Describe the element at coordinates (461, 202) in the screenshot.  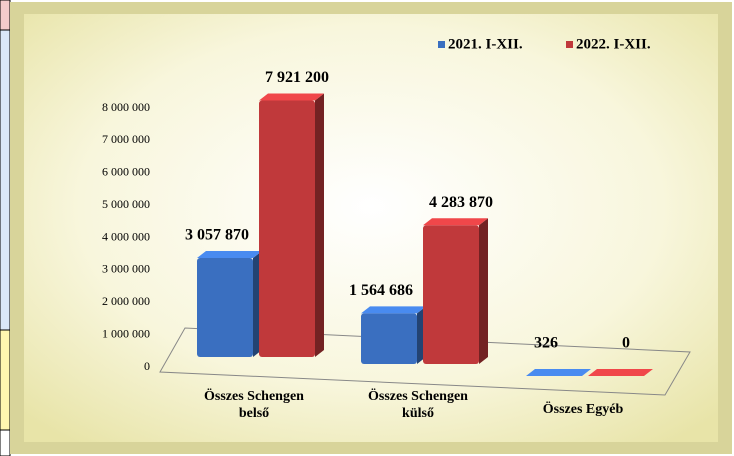
I see `value-label: 4 283 870` at that location.